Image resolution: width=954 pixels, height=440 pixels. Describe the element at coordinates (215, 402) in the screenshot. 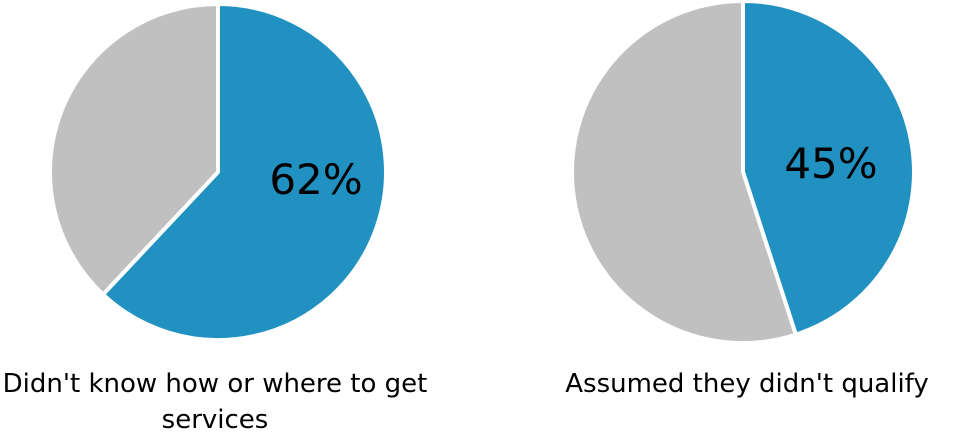

I see `pie-1-caption: Didn't know how or where to get services` at that location.